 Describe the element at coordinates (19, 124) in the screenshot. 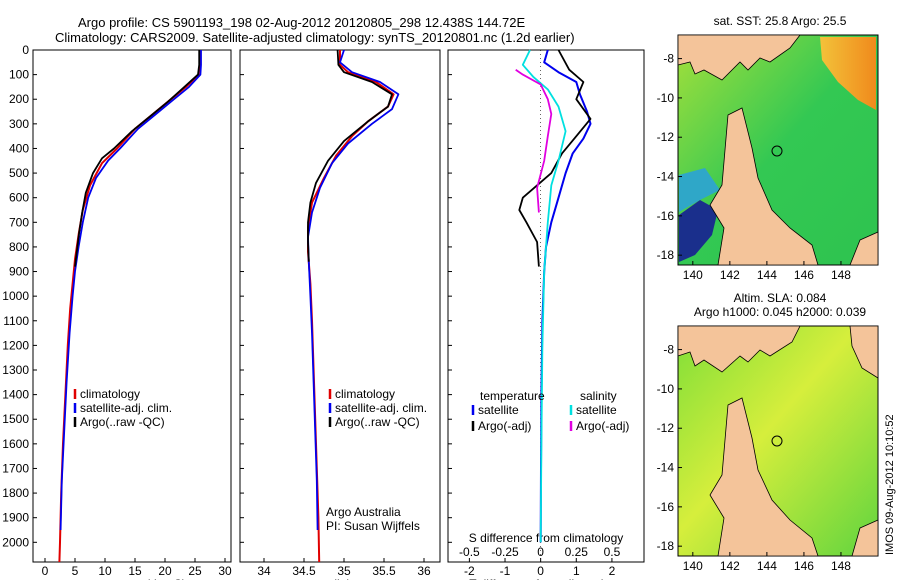

I see `y-tick-label: 300` at that location.